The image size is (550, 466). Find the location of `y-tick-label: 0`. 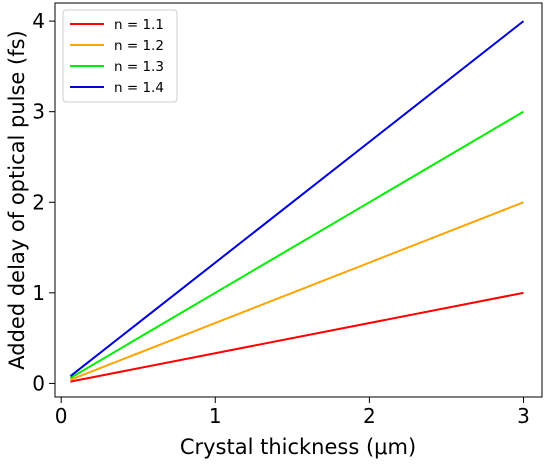

y-tick-label: 0 is located at coordinates (38, 383).